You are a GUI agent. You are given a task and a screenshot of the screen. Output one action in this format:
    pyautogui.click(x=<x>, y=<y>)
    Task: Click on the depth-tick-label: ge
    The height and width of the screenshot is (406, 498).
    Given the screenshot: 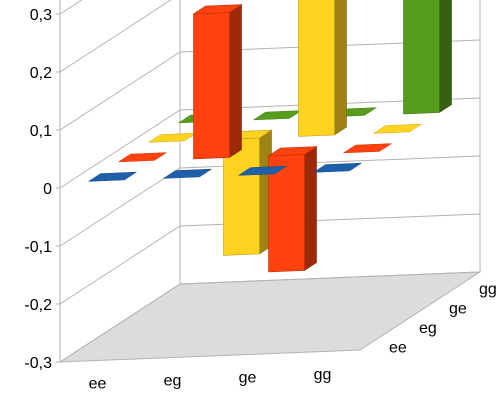 What is the action you would take?
    pyautogui.click(x=458, y=308)
    